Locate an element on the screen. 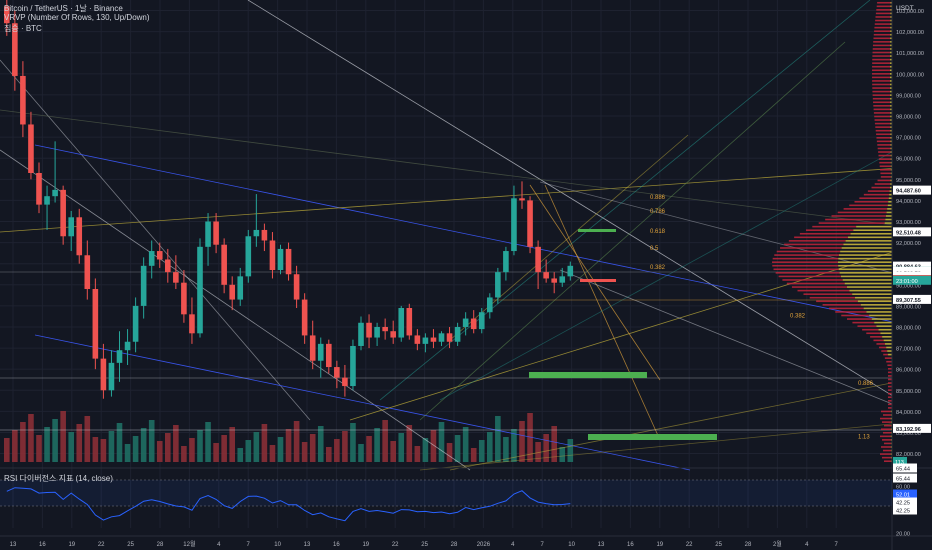 The image size is (932, 550). legend-indicator-vrvp: VRVP (Number Of Rows, 130, Up/Down) is located at coordinates (77, 17).